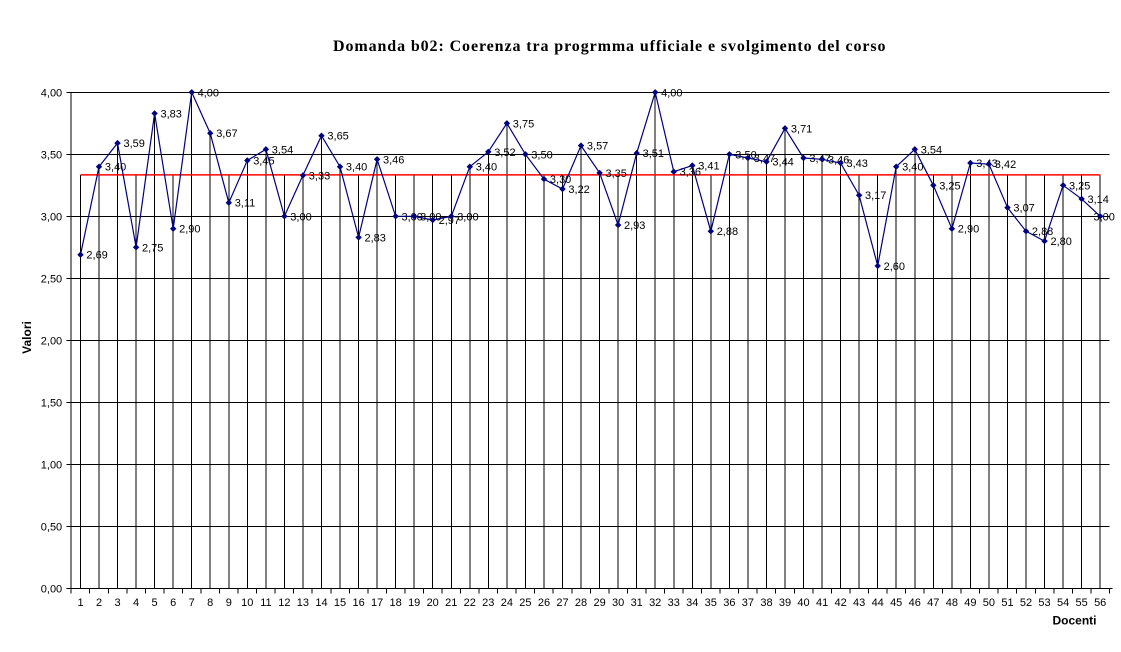 The height and width of the screenshot is (652, 1121). What do you see at coordinates (711, 603) in the screenshot?
I see `svg-text: 35` at bounding box center [711, 603].